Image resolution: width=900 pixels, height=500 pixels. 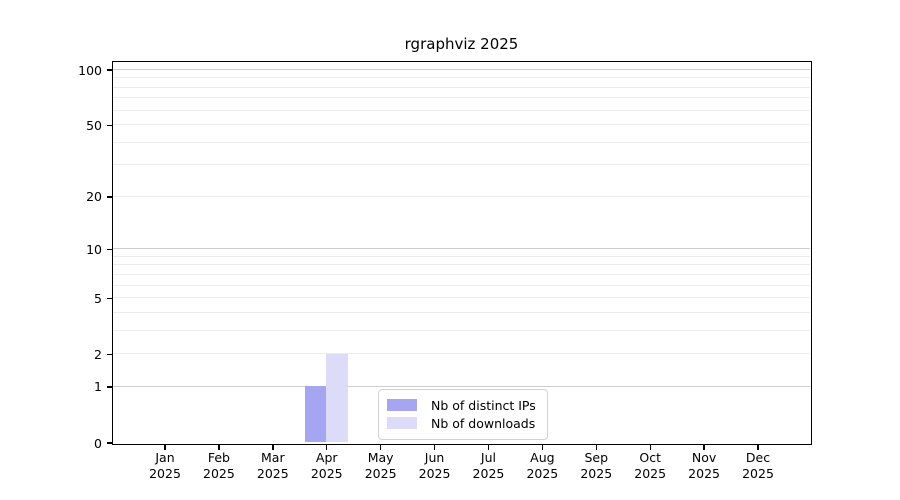 What do you see at coordinates (596, 457) in the screenshot?
I see `x-tick-month: Sep` at bounding box center [596, 457].